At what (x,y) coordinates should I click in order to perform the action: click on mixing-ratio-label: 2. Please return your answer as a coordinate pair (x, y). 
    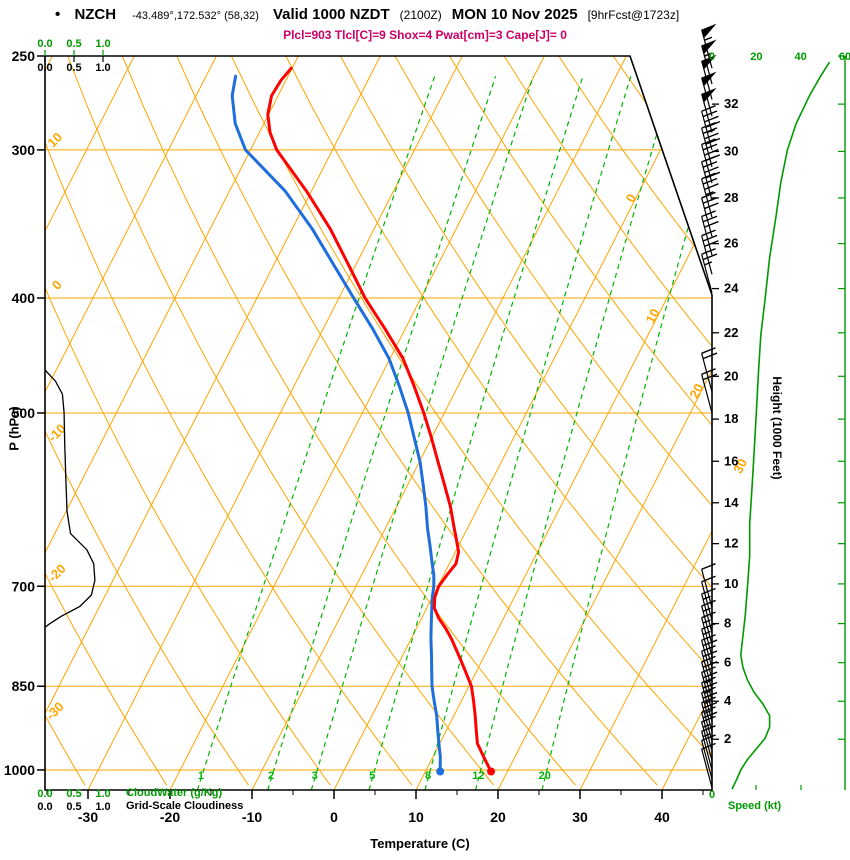
    Looking at the image, I should click on (271, 776).